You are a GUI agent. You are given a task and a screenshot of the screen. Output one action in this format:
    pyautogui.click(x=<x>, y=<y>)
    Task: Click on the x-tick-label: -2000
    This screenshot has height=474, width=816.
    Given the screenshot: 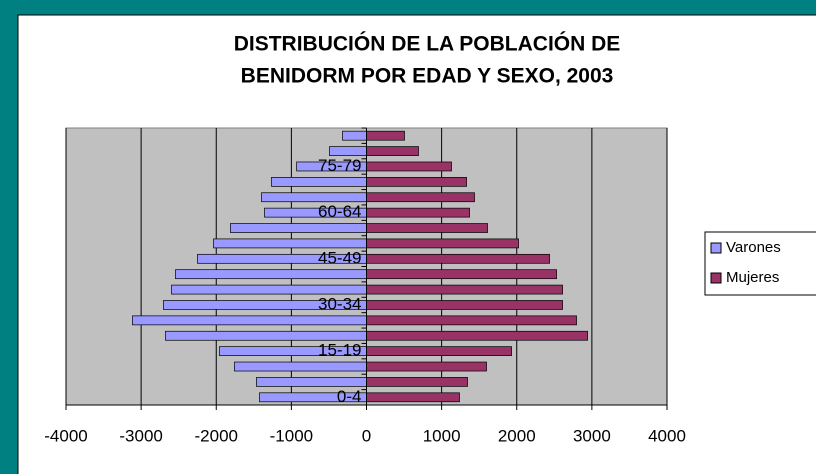 What is the action you would take?
    pyautogui.click(x=216, y=435)
    